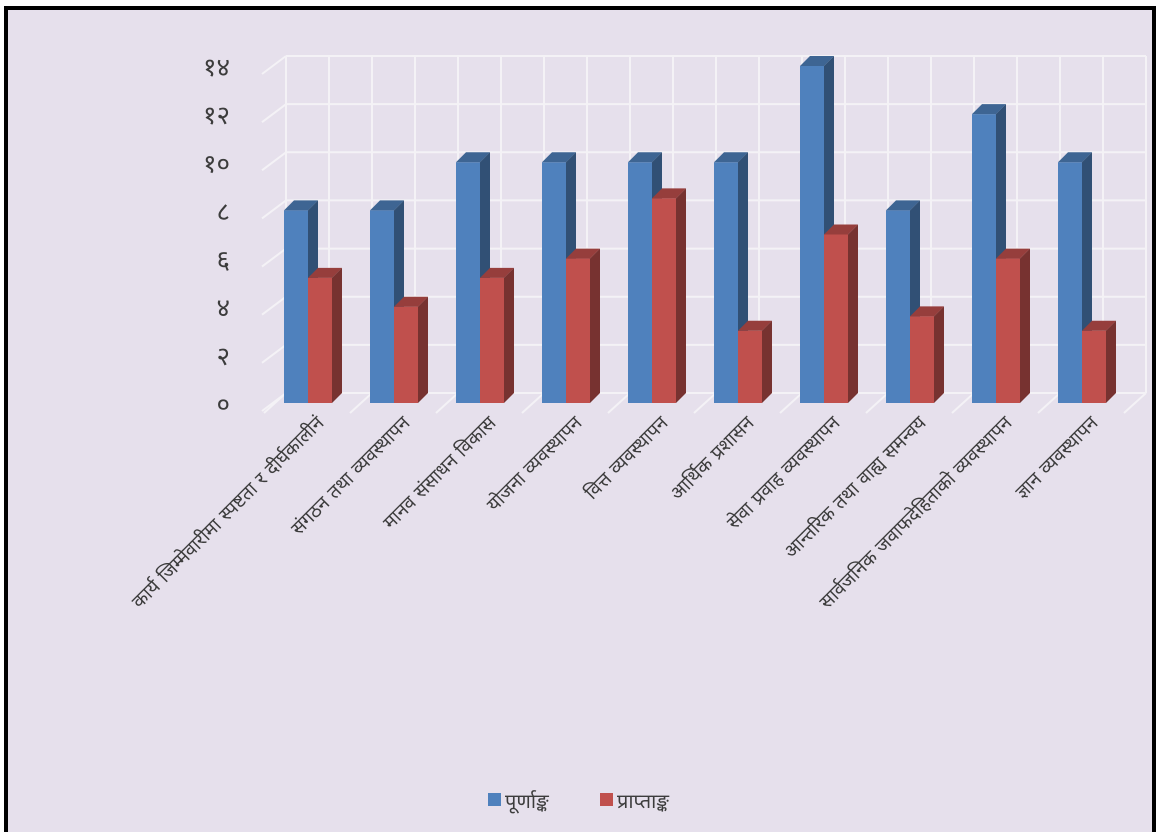  Describe the element at coordinates (223, 357) in the screenshot. I see `y-tick-label: २` at that location.